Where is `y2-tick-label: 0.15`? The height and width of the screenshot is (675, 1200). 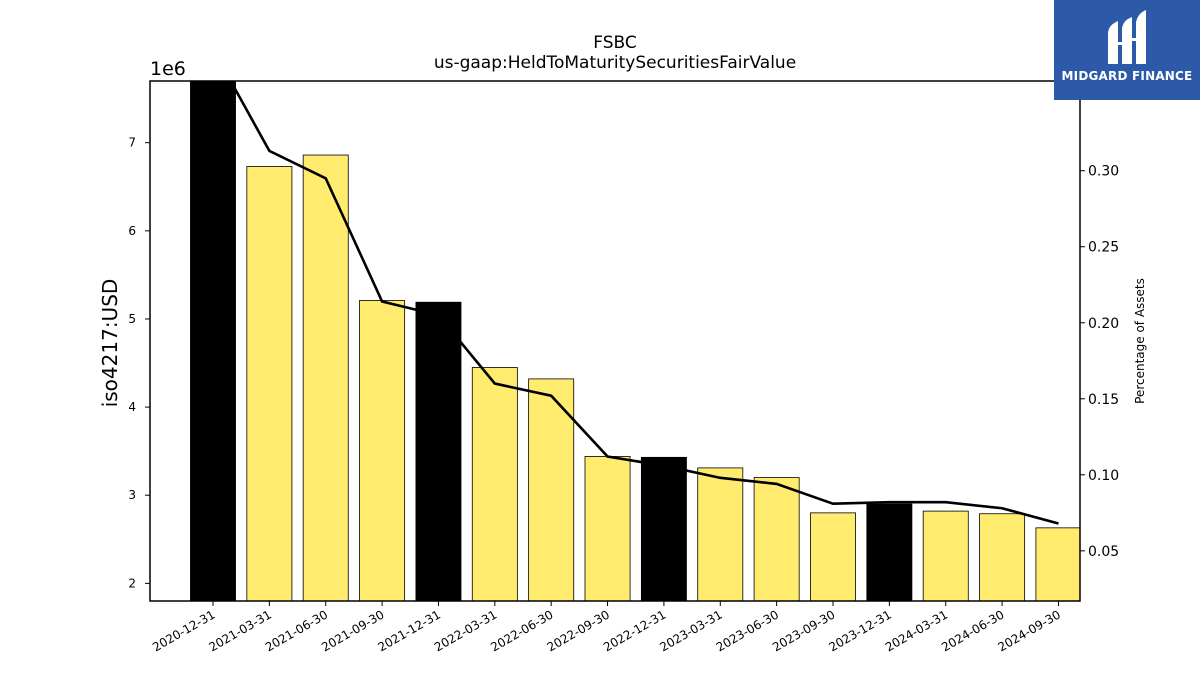
y2-tick-label: 0.15 is located at coordinates (1103, 400).